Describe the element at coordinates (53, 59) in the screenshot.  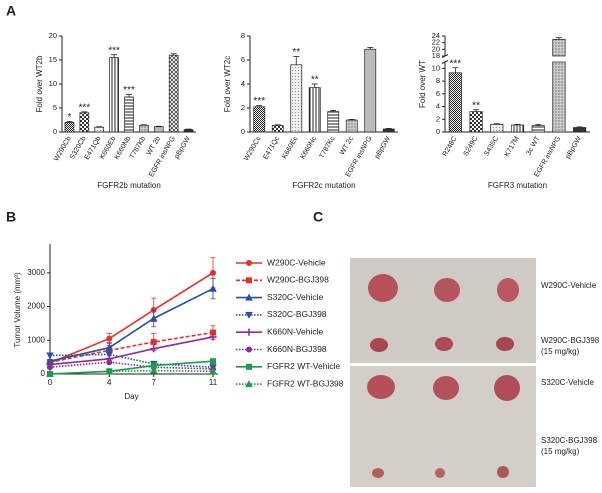
I see `y-tick-label: 15` at that location.